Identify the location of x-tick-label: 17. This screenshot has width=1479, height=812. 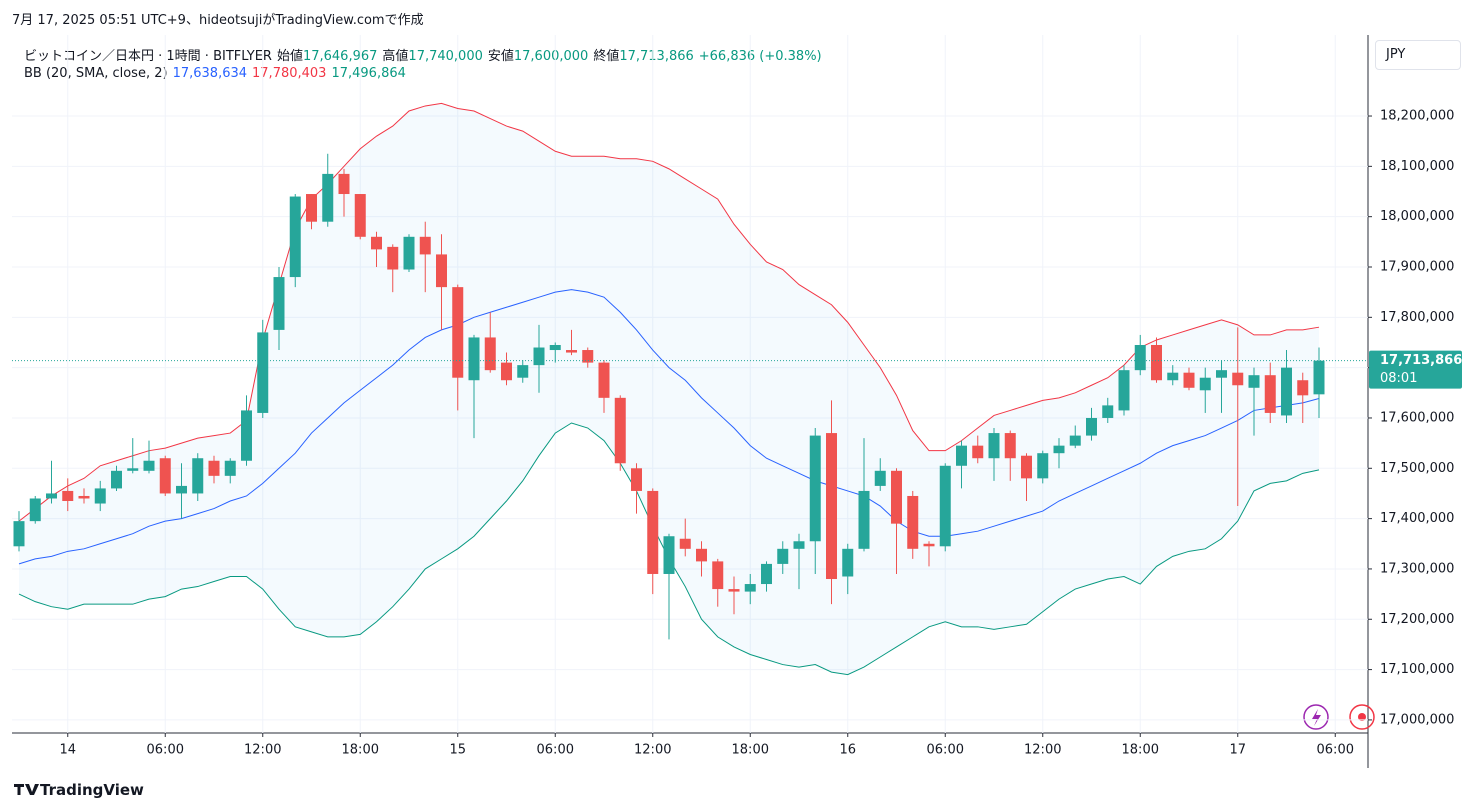
(1237, 750).